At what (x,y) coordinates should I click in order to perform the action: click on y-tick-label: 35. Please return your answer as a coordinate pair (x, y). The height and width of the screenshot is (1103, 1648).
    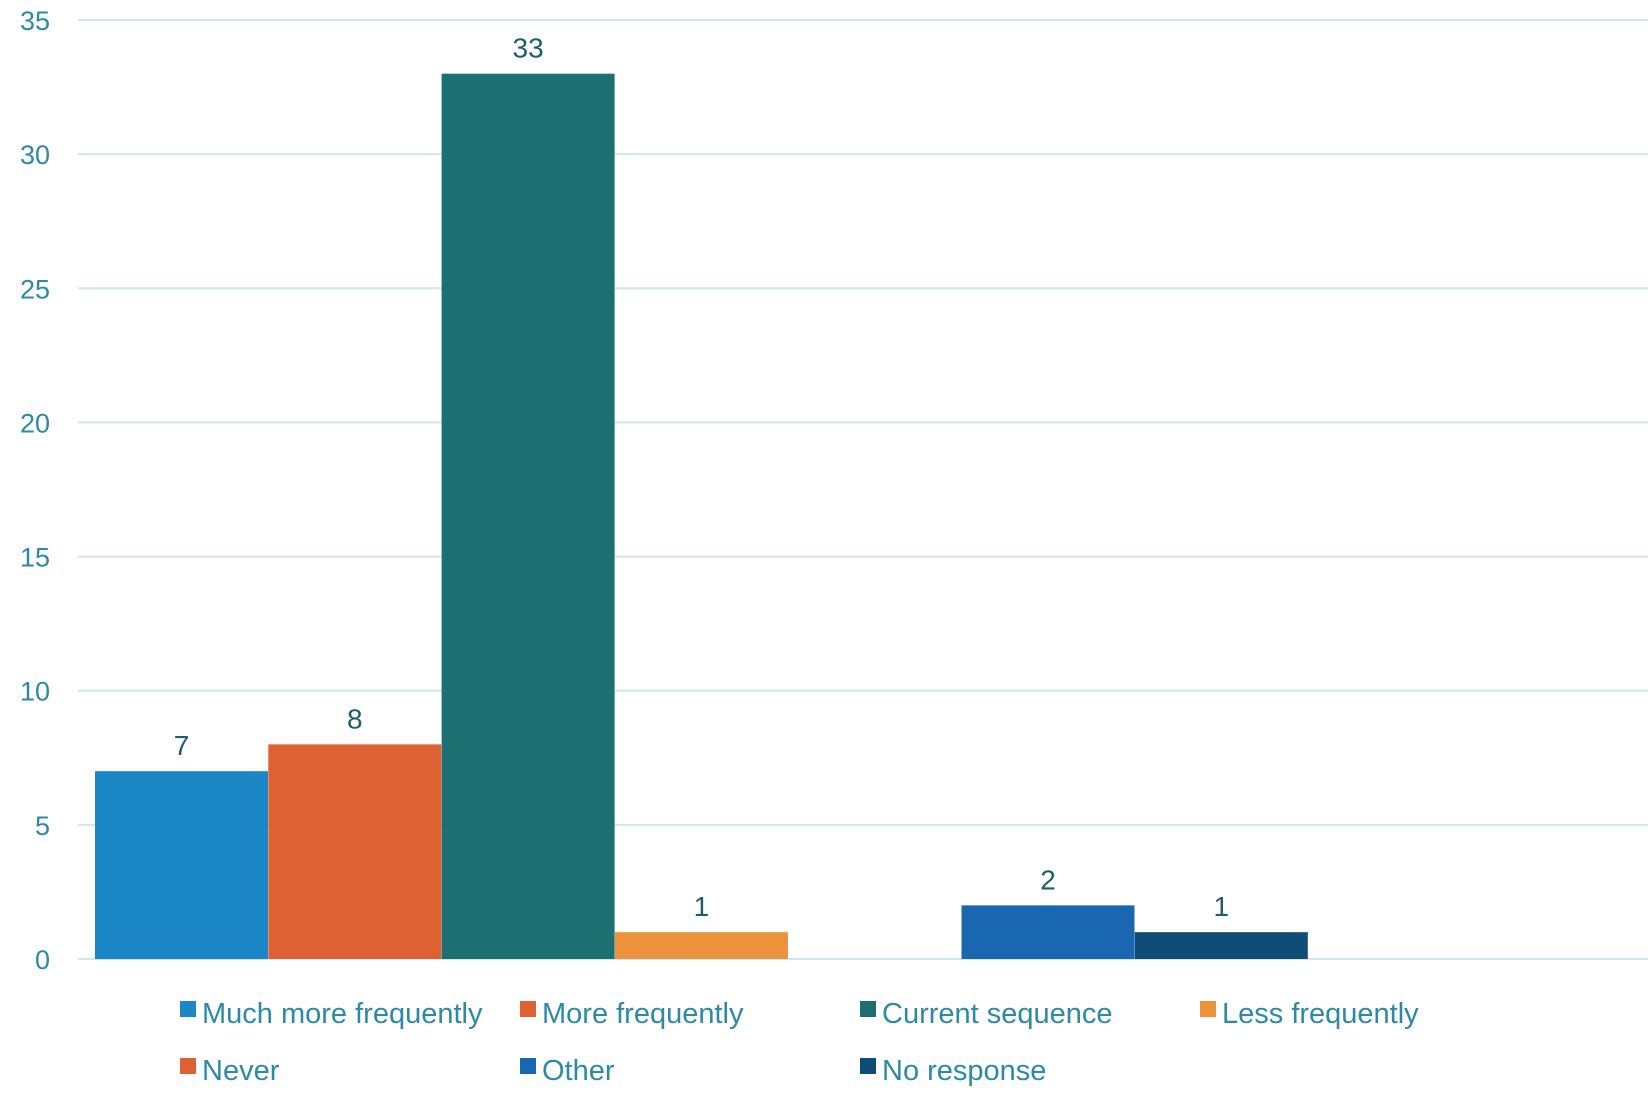
    Looking at the image, I should click on (35, 21).